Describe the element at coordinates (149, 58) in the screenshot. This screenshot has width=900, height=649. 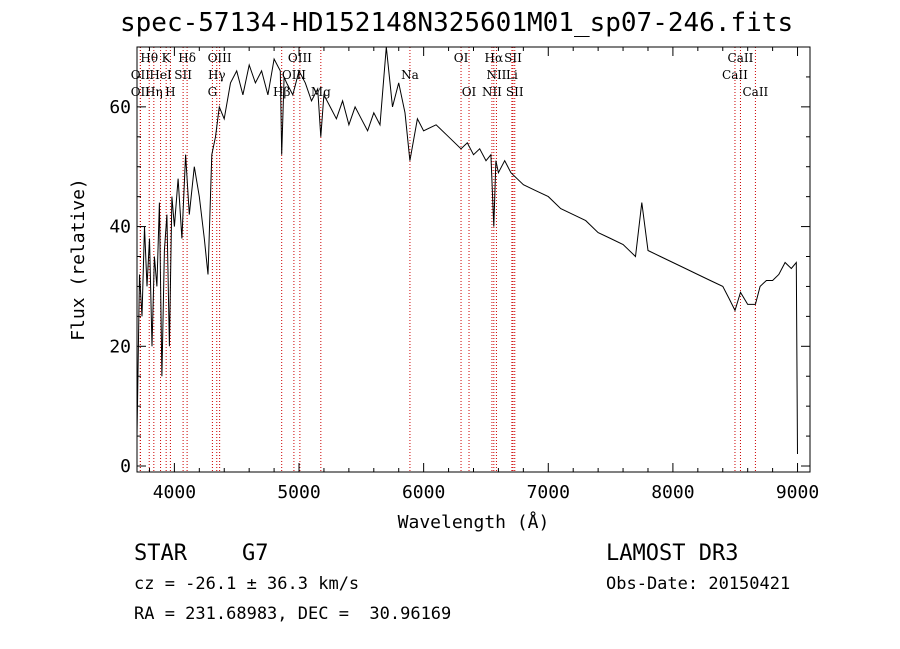
I see `spectral-line-label: Hθ` at that location.